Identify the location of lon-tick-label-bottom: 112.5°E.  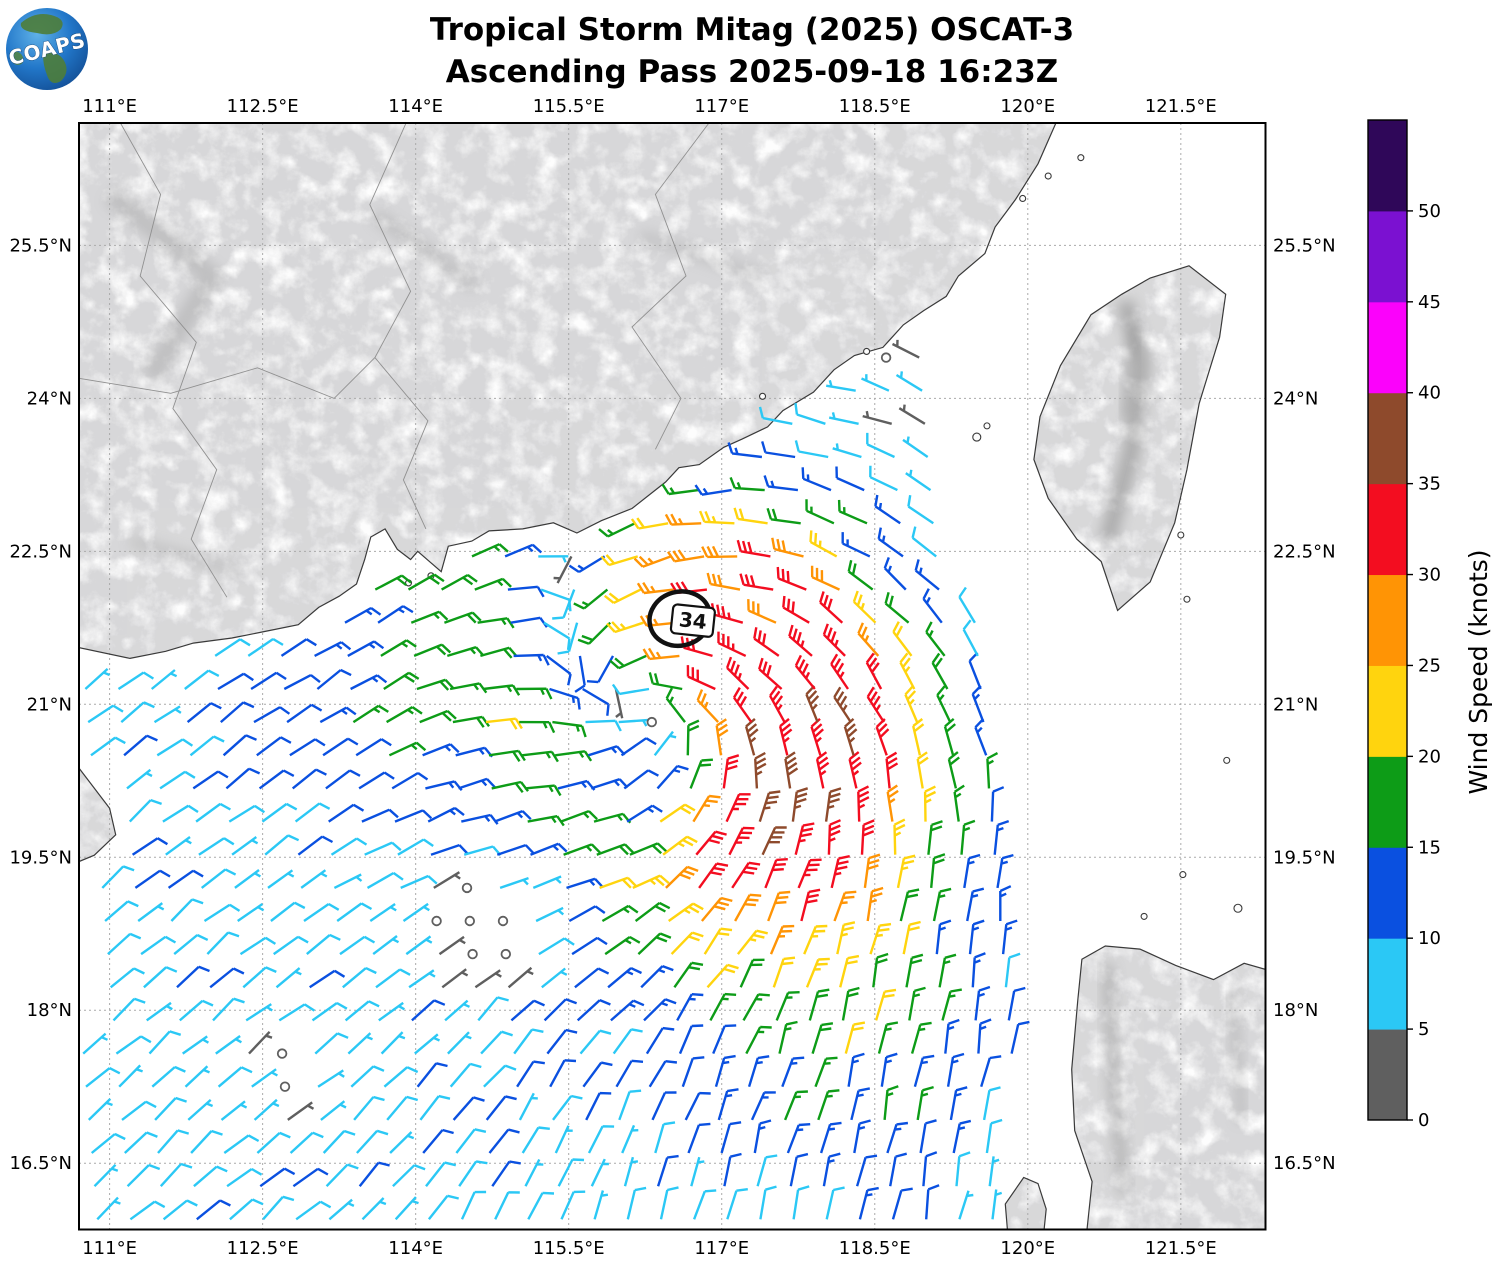
(263, 1248).